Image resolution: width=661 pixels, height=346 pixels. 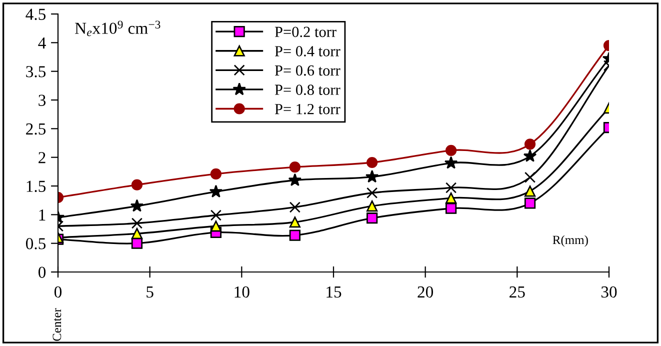 I want to click on legend-label: P= 0.4 torr, so click(x=307, y=51).